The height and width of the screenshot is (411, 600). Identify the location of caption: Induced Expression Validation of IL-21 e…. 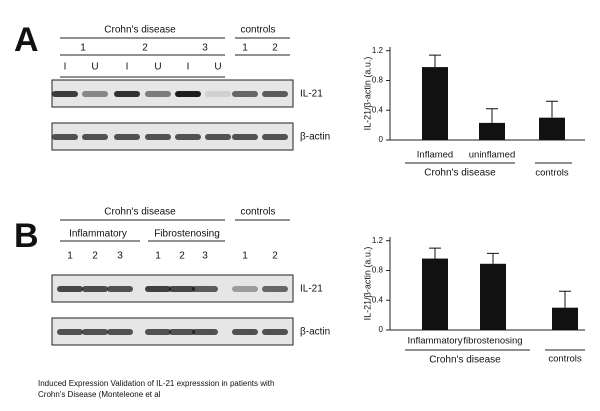
(156, 383).